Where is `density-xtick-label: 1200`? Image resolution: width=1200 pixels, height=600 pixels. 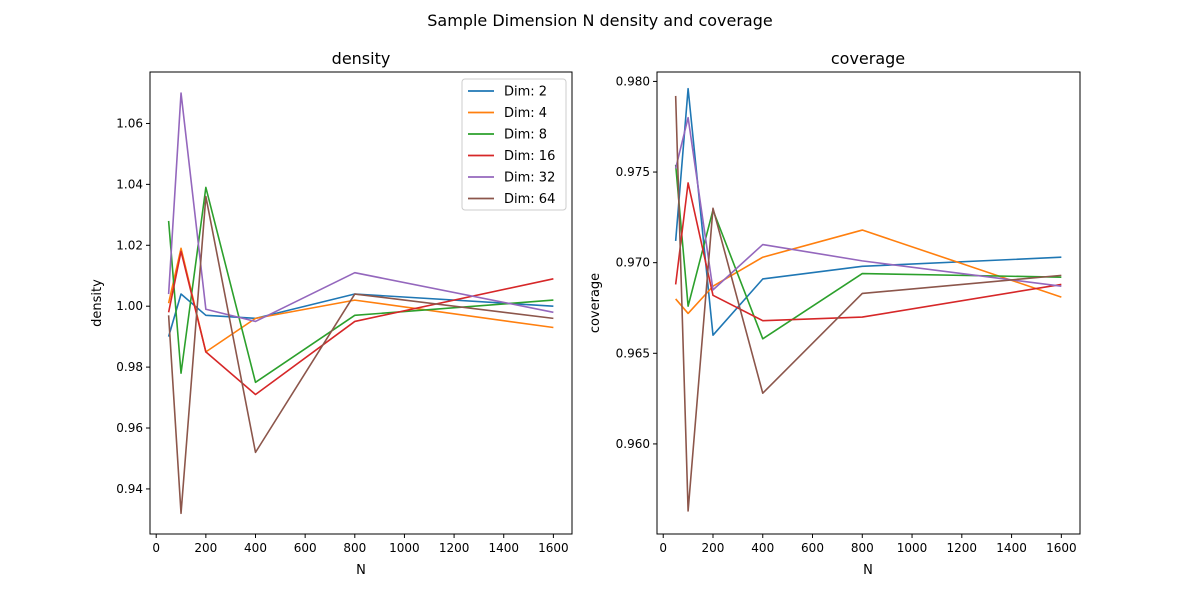
density-xtick-label: 1200 is located at coordinates (454, 548).